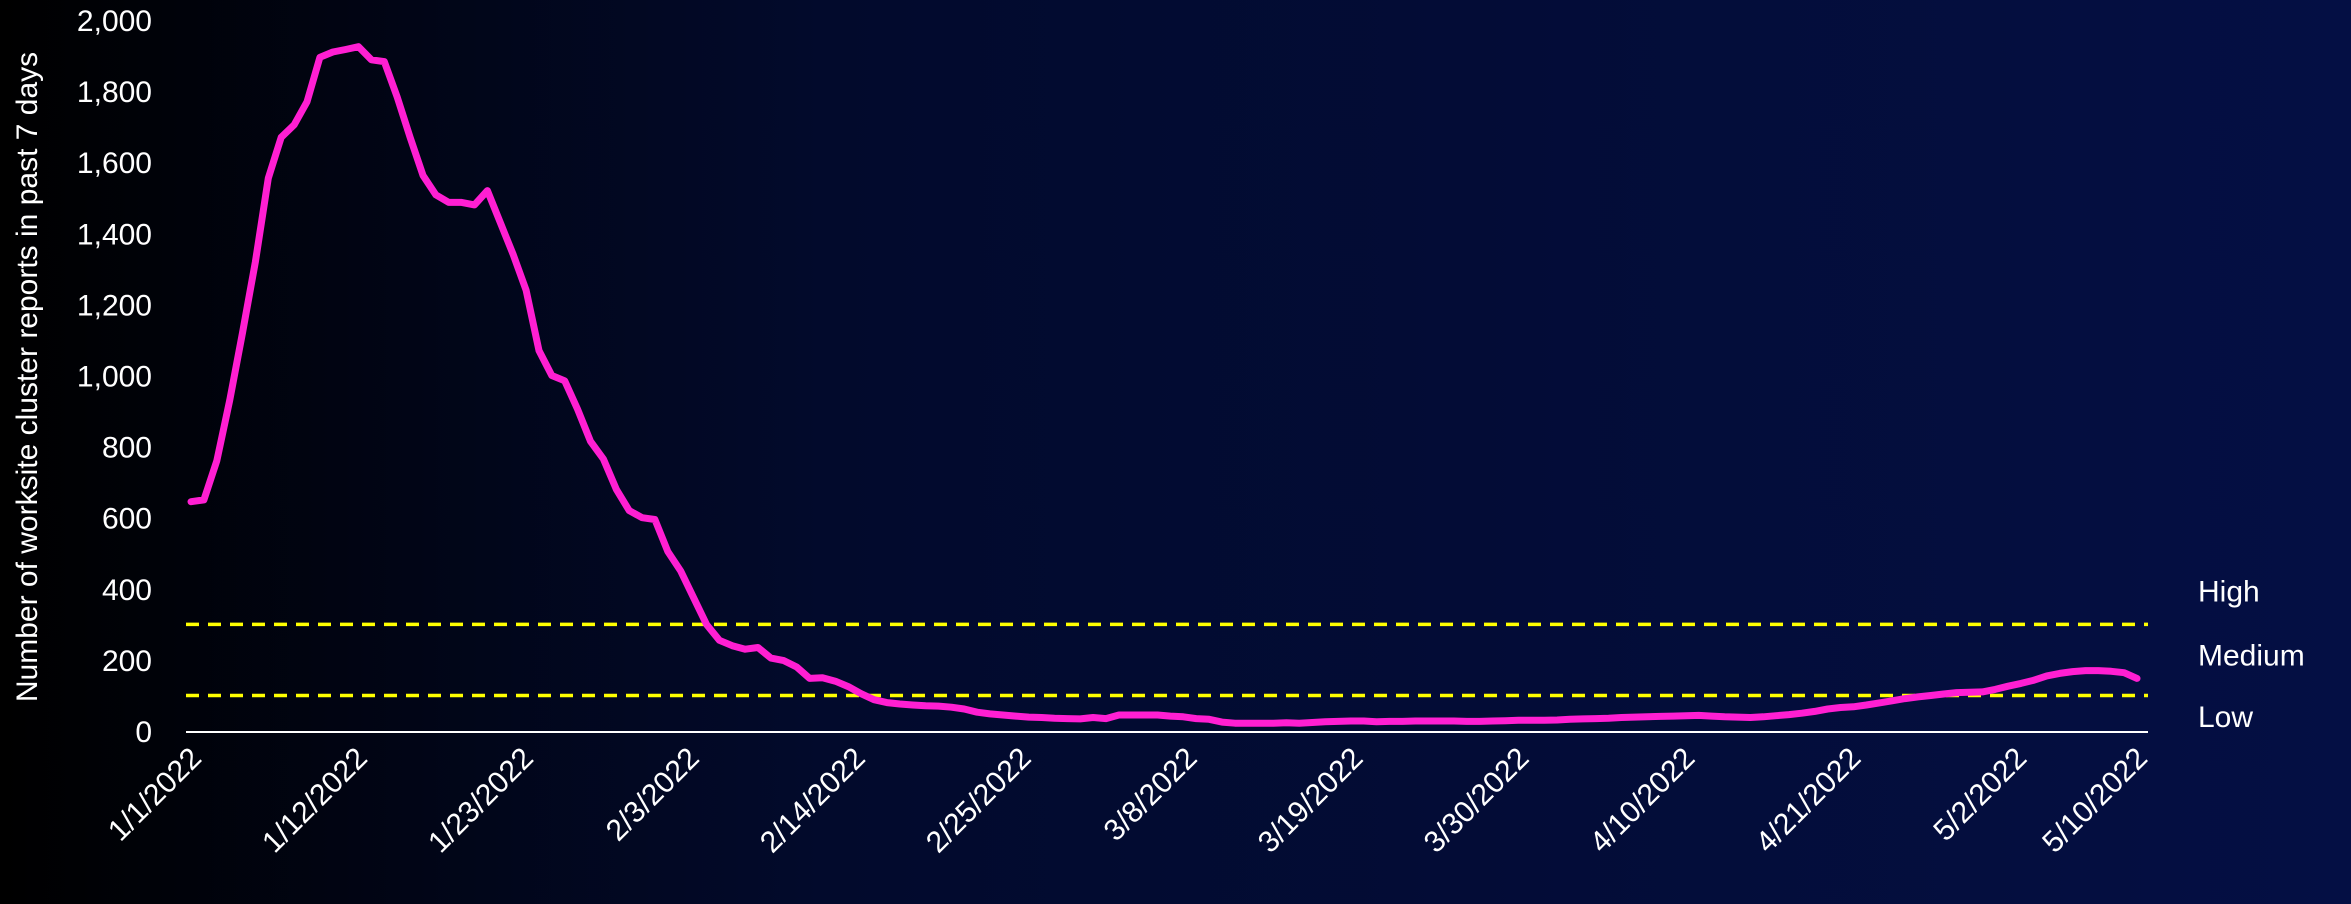 The width and height of the screenshot is (2351, 904). Describe the element at coordinates (127, 590) in the screenshot. I see `y-tick-label: 400` at that location.